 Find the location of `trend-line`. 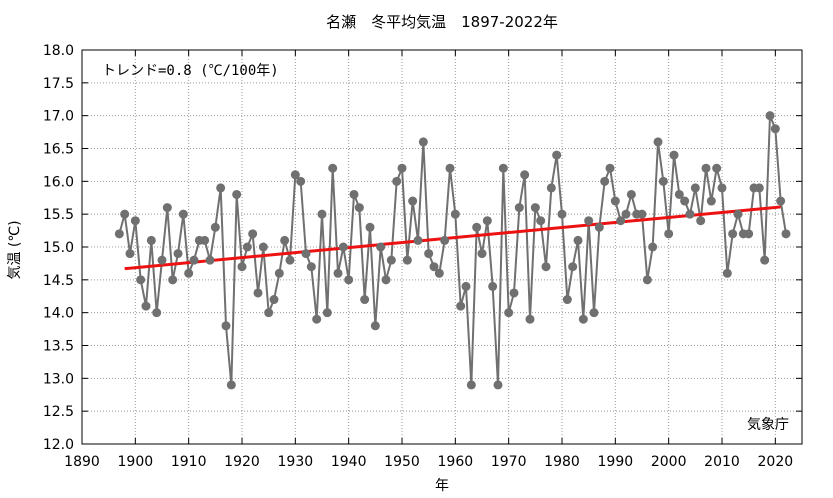

trend-line is located at coordinates (452, 238).